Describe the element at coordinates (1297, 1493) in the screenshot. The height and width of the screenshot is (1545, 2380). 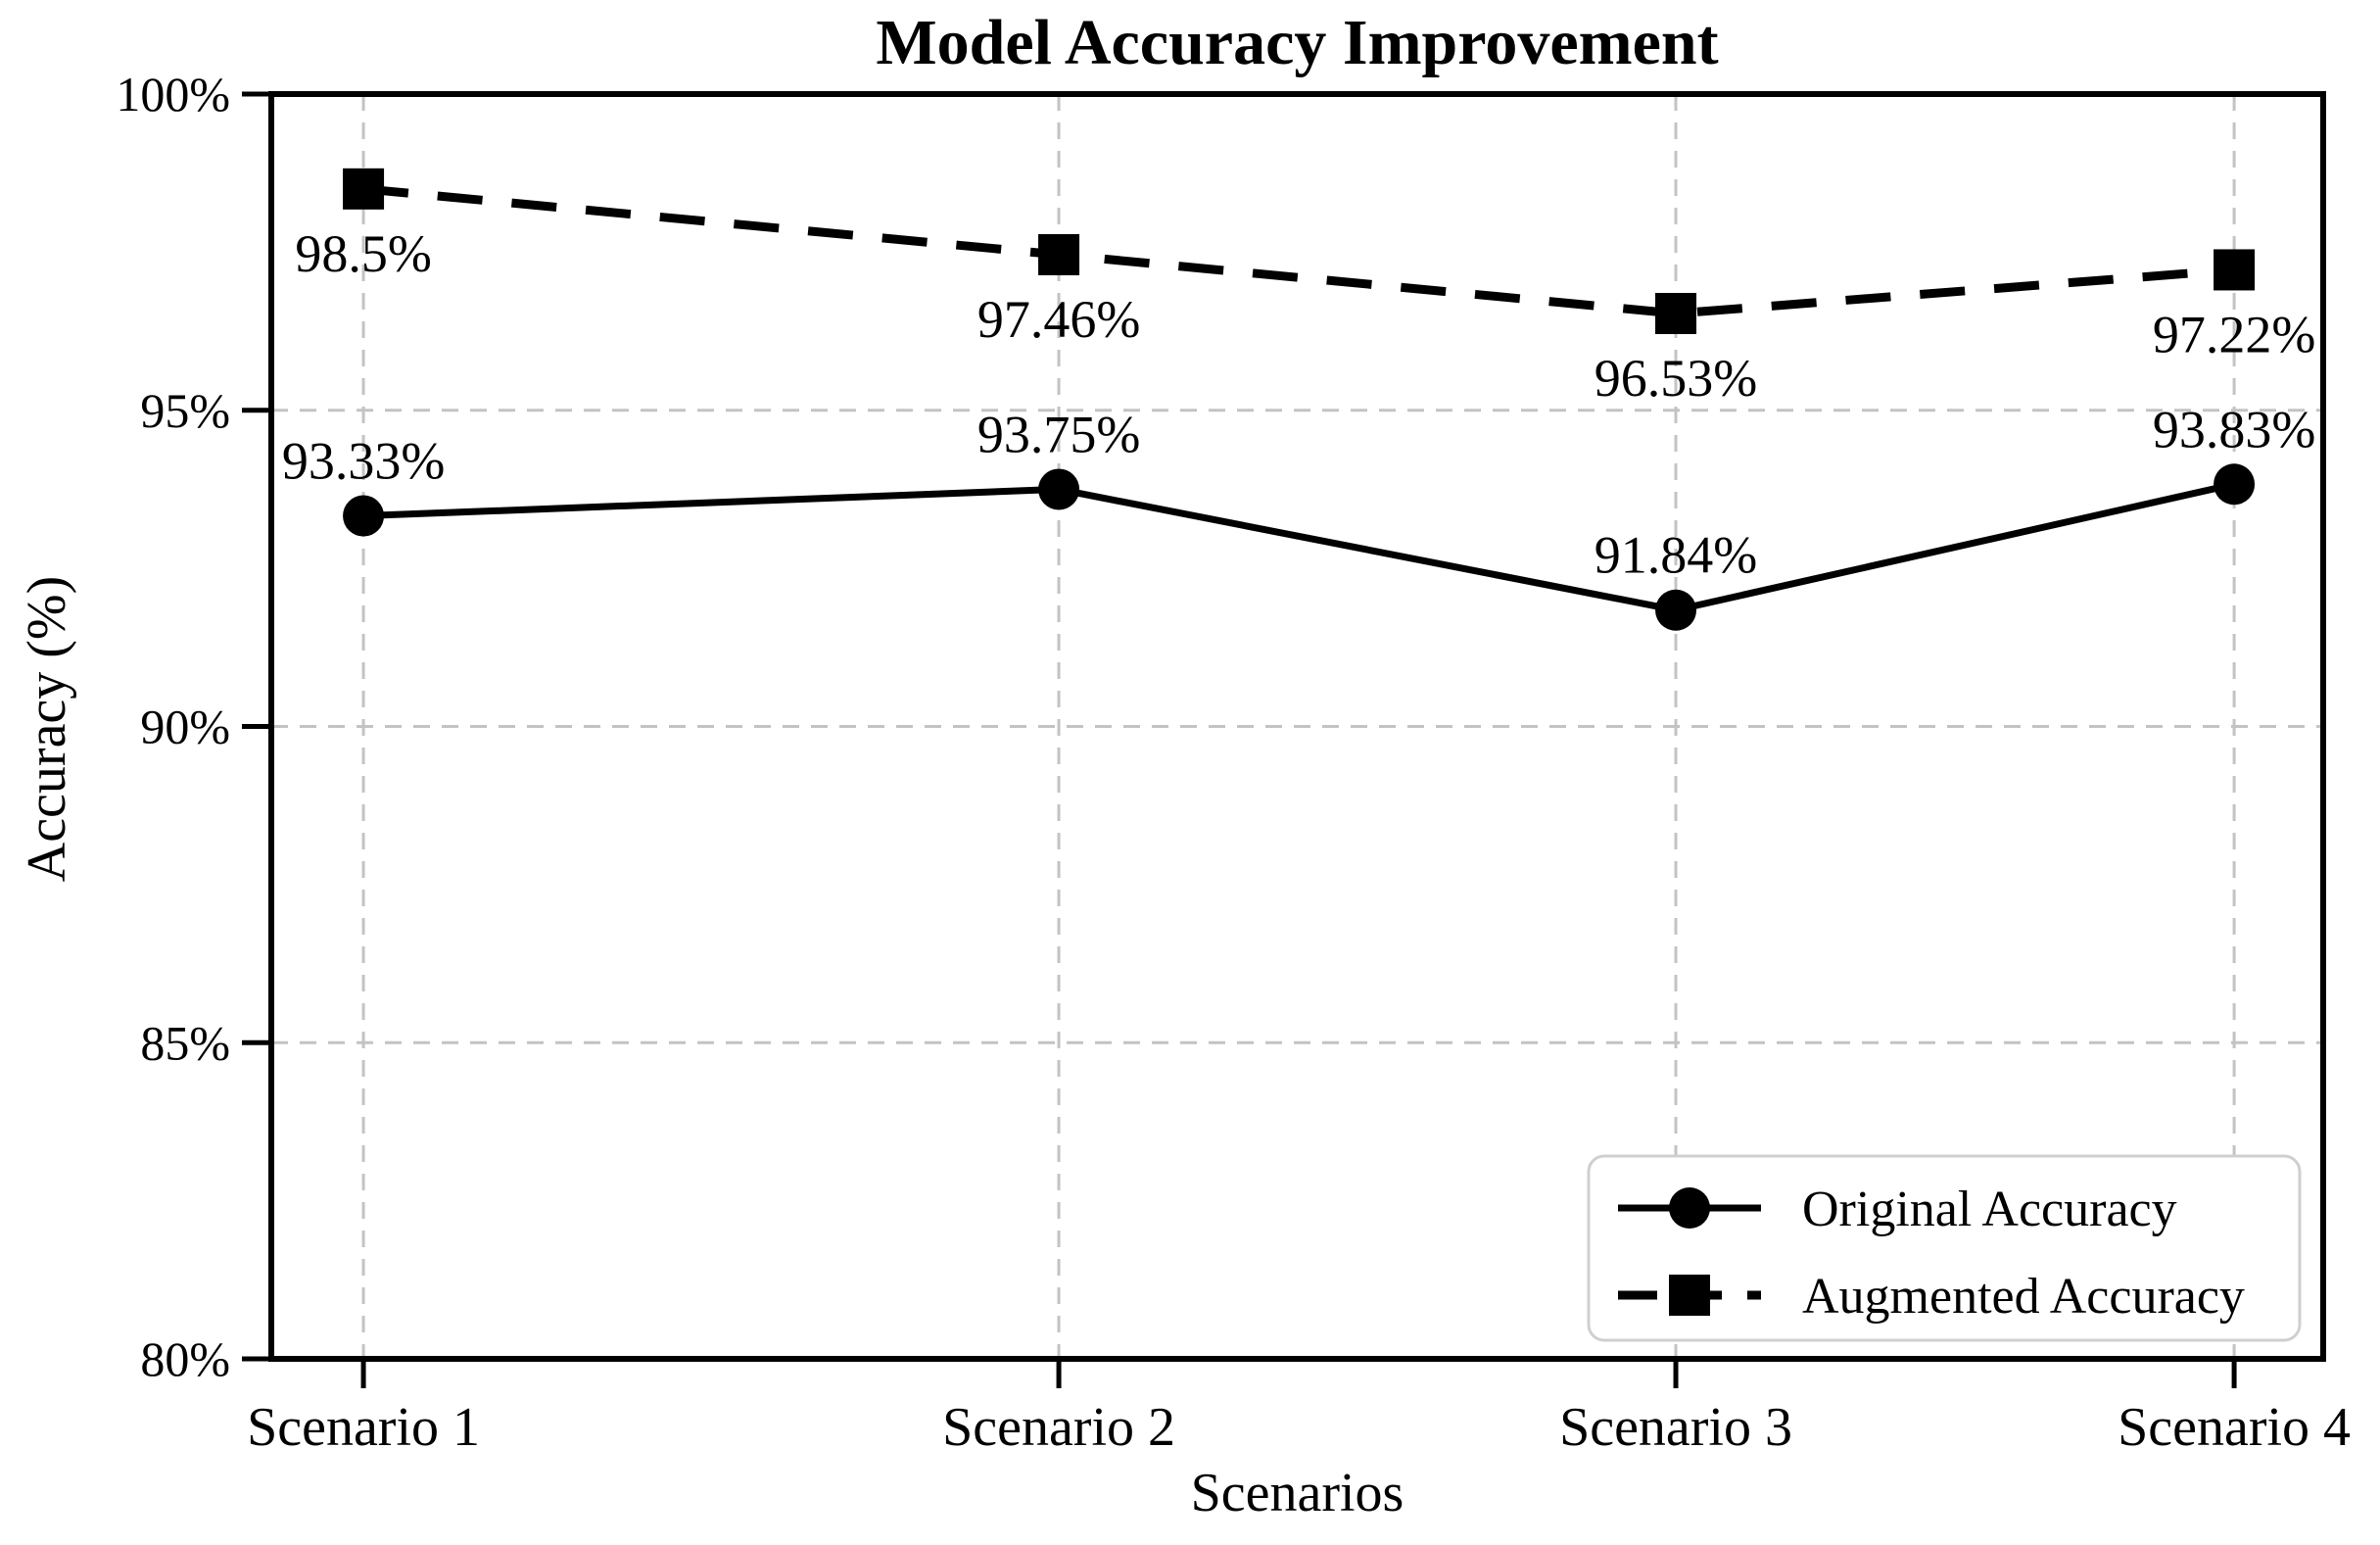
I see `x-axis-title: Scenarios` at that location.